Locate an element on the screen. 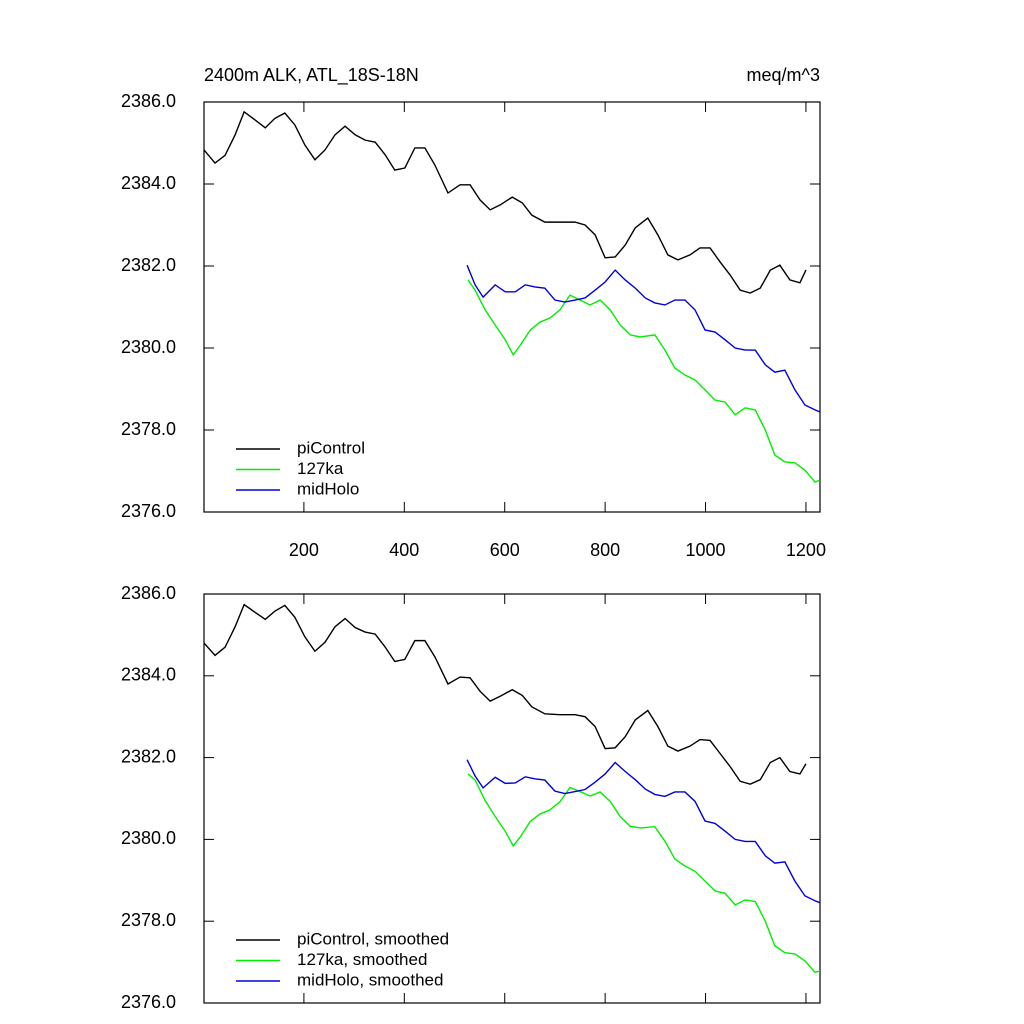 This screenshot has height=1024, width=1024. x-tick-label: 600 is located at coordinates (505, 550).